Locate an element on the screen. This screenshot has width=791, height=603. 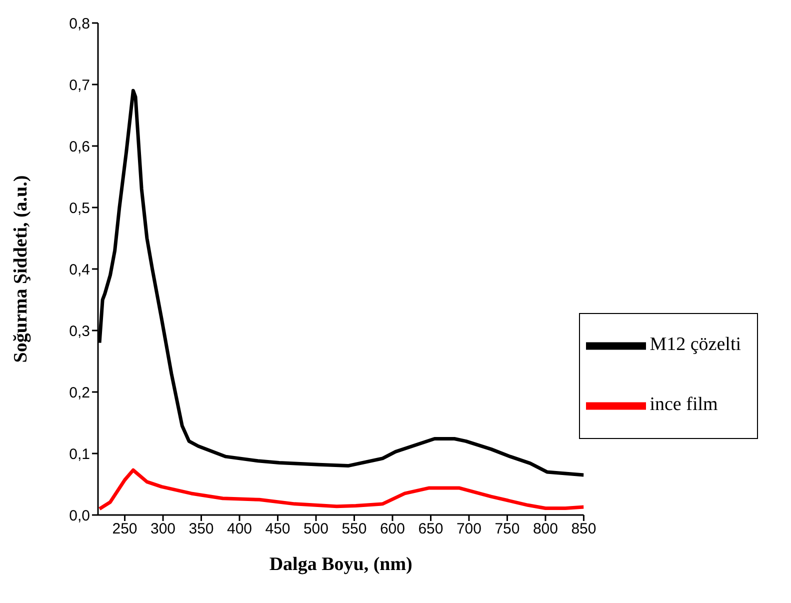
x-tick-label: 650 is located at coordinates (431, 529).